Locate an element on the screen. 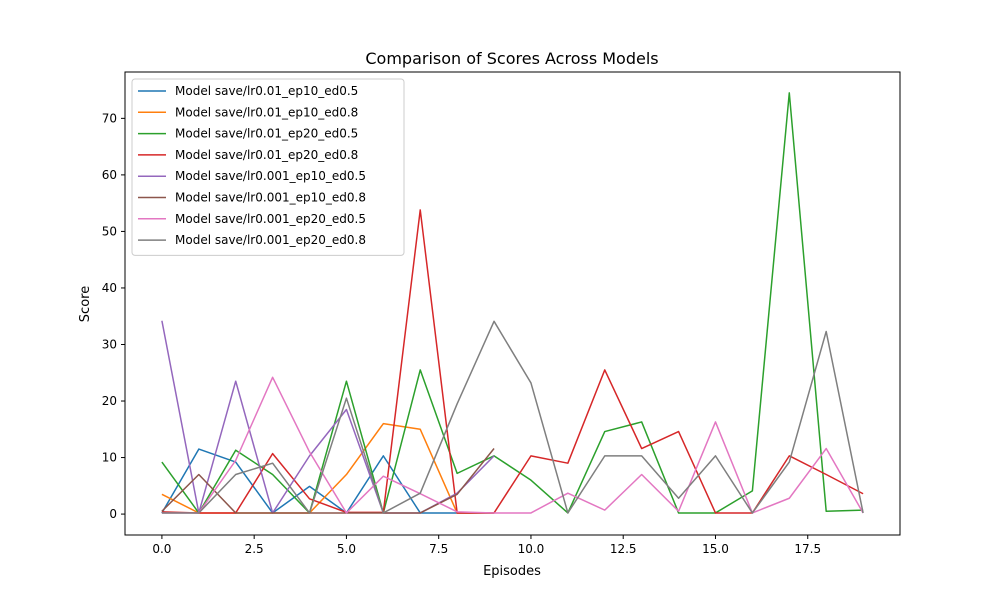  x-tick-label: 7.5 is located at coordinates (438, 549).